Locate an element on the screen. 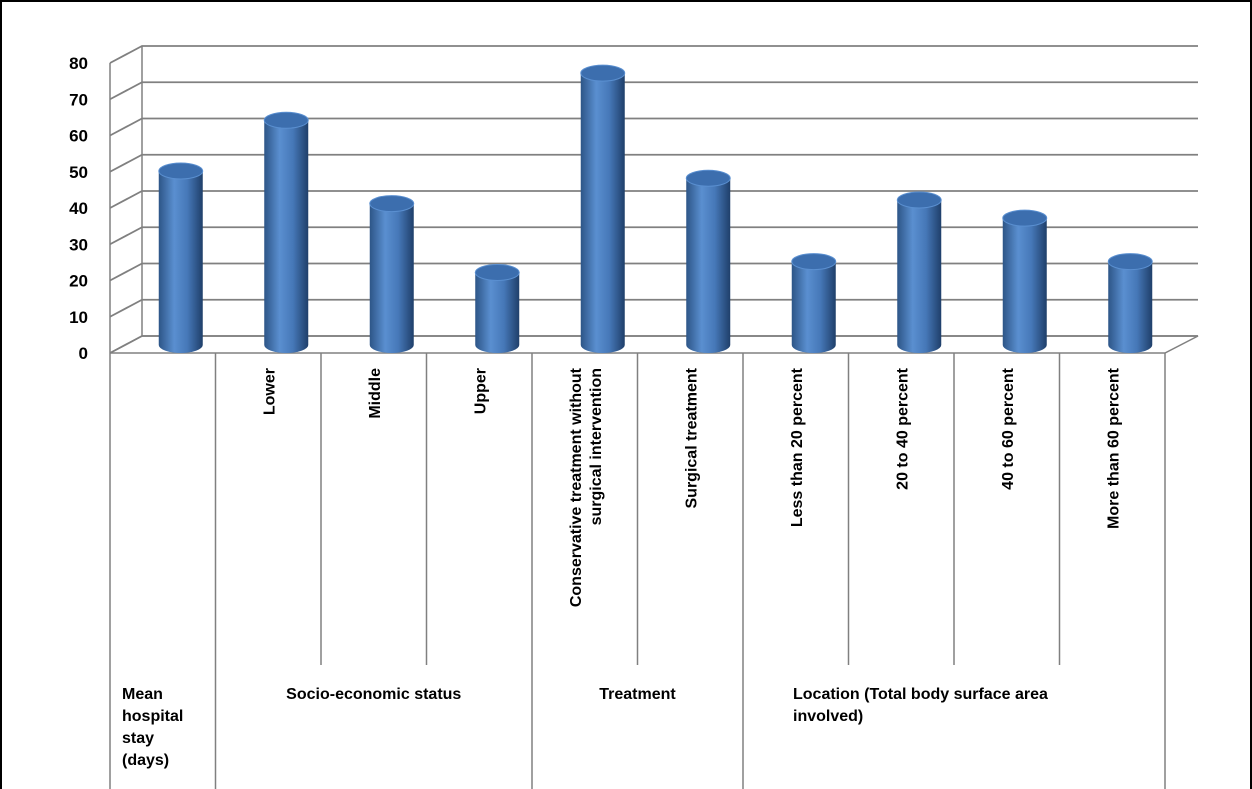  y-tick-label: 70 is located at coordinates (78, 99).